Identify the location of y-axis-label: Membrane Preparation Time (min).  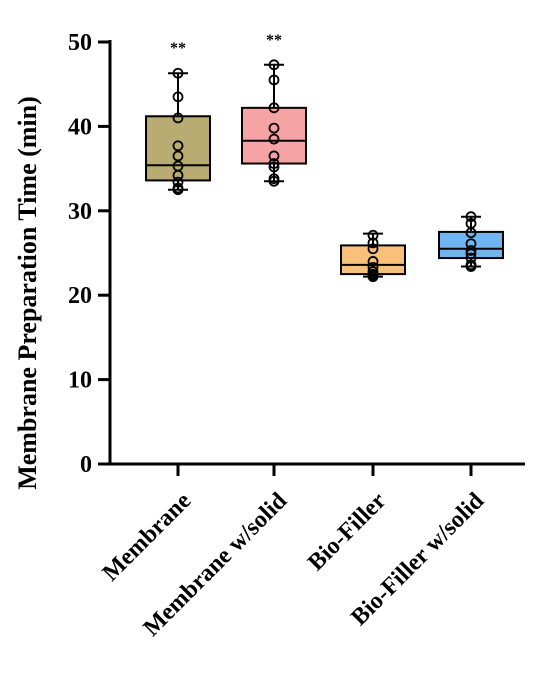
(27, 293).